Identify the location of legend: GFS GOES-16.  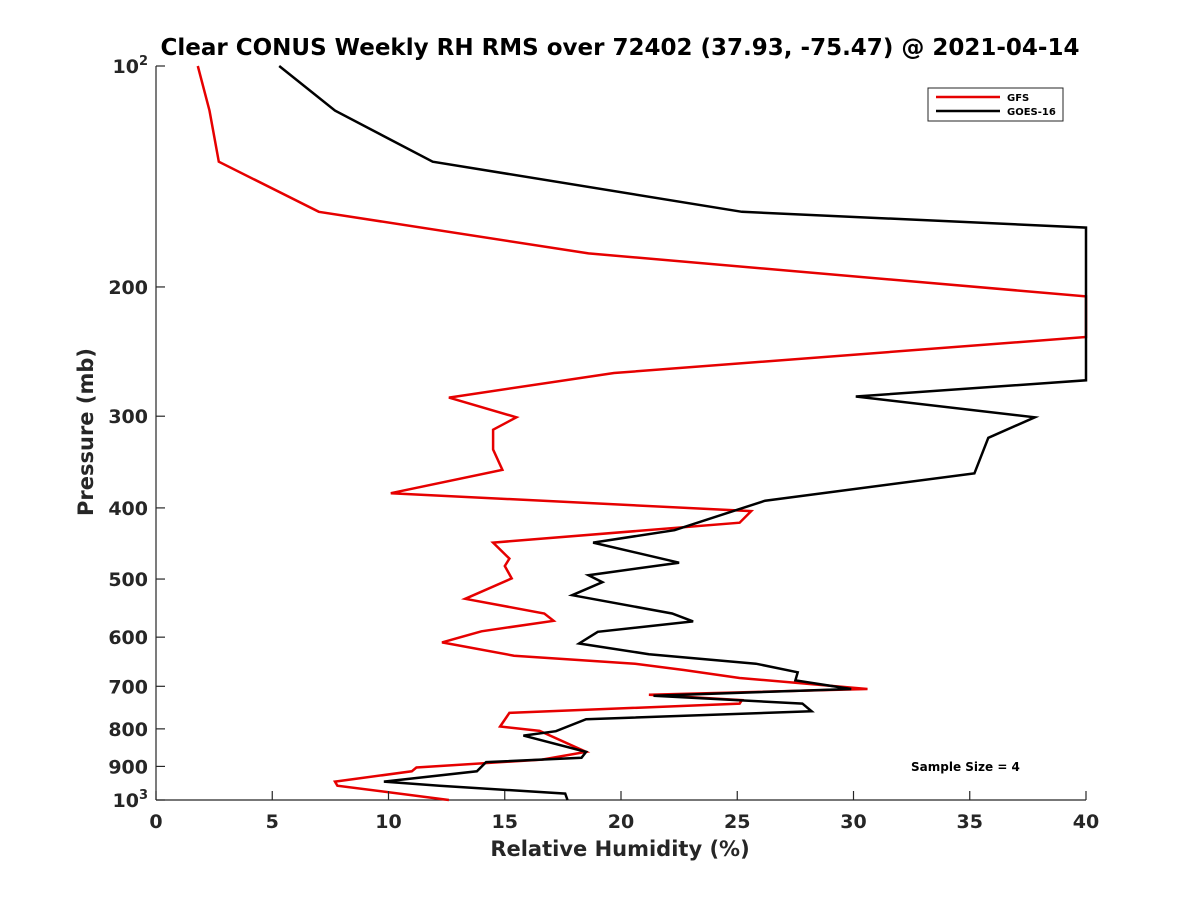
(995, 104).